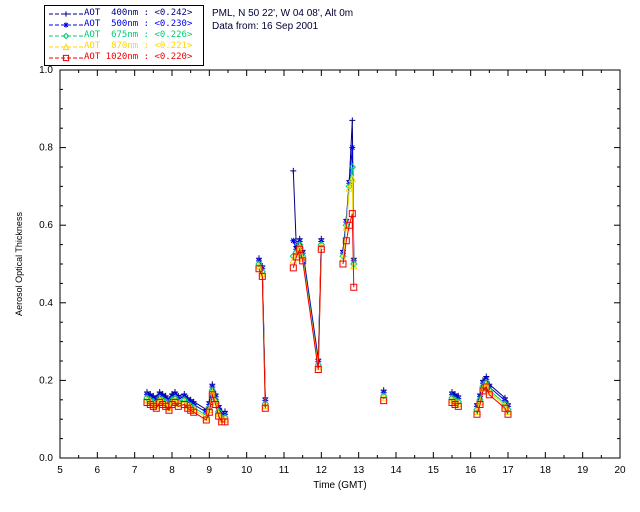 Image resolution: width=640 pixels, height=512 pixels. I want to click on x-tick-label: 16, so click(471, 470).